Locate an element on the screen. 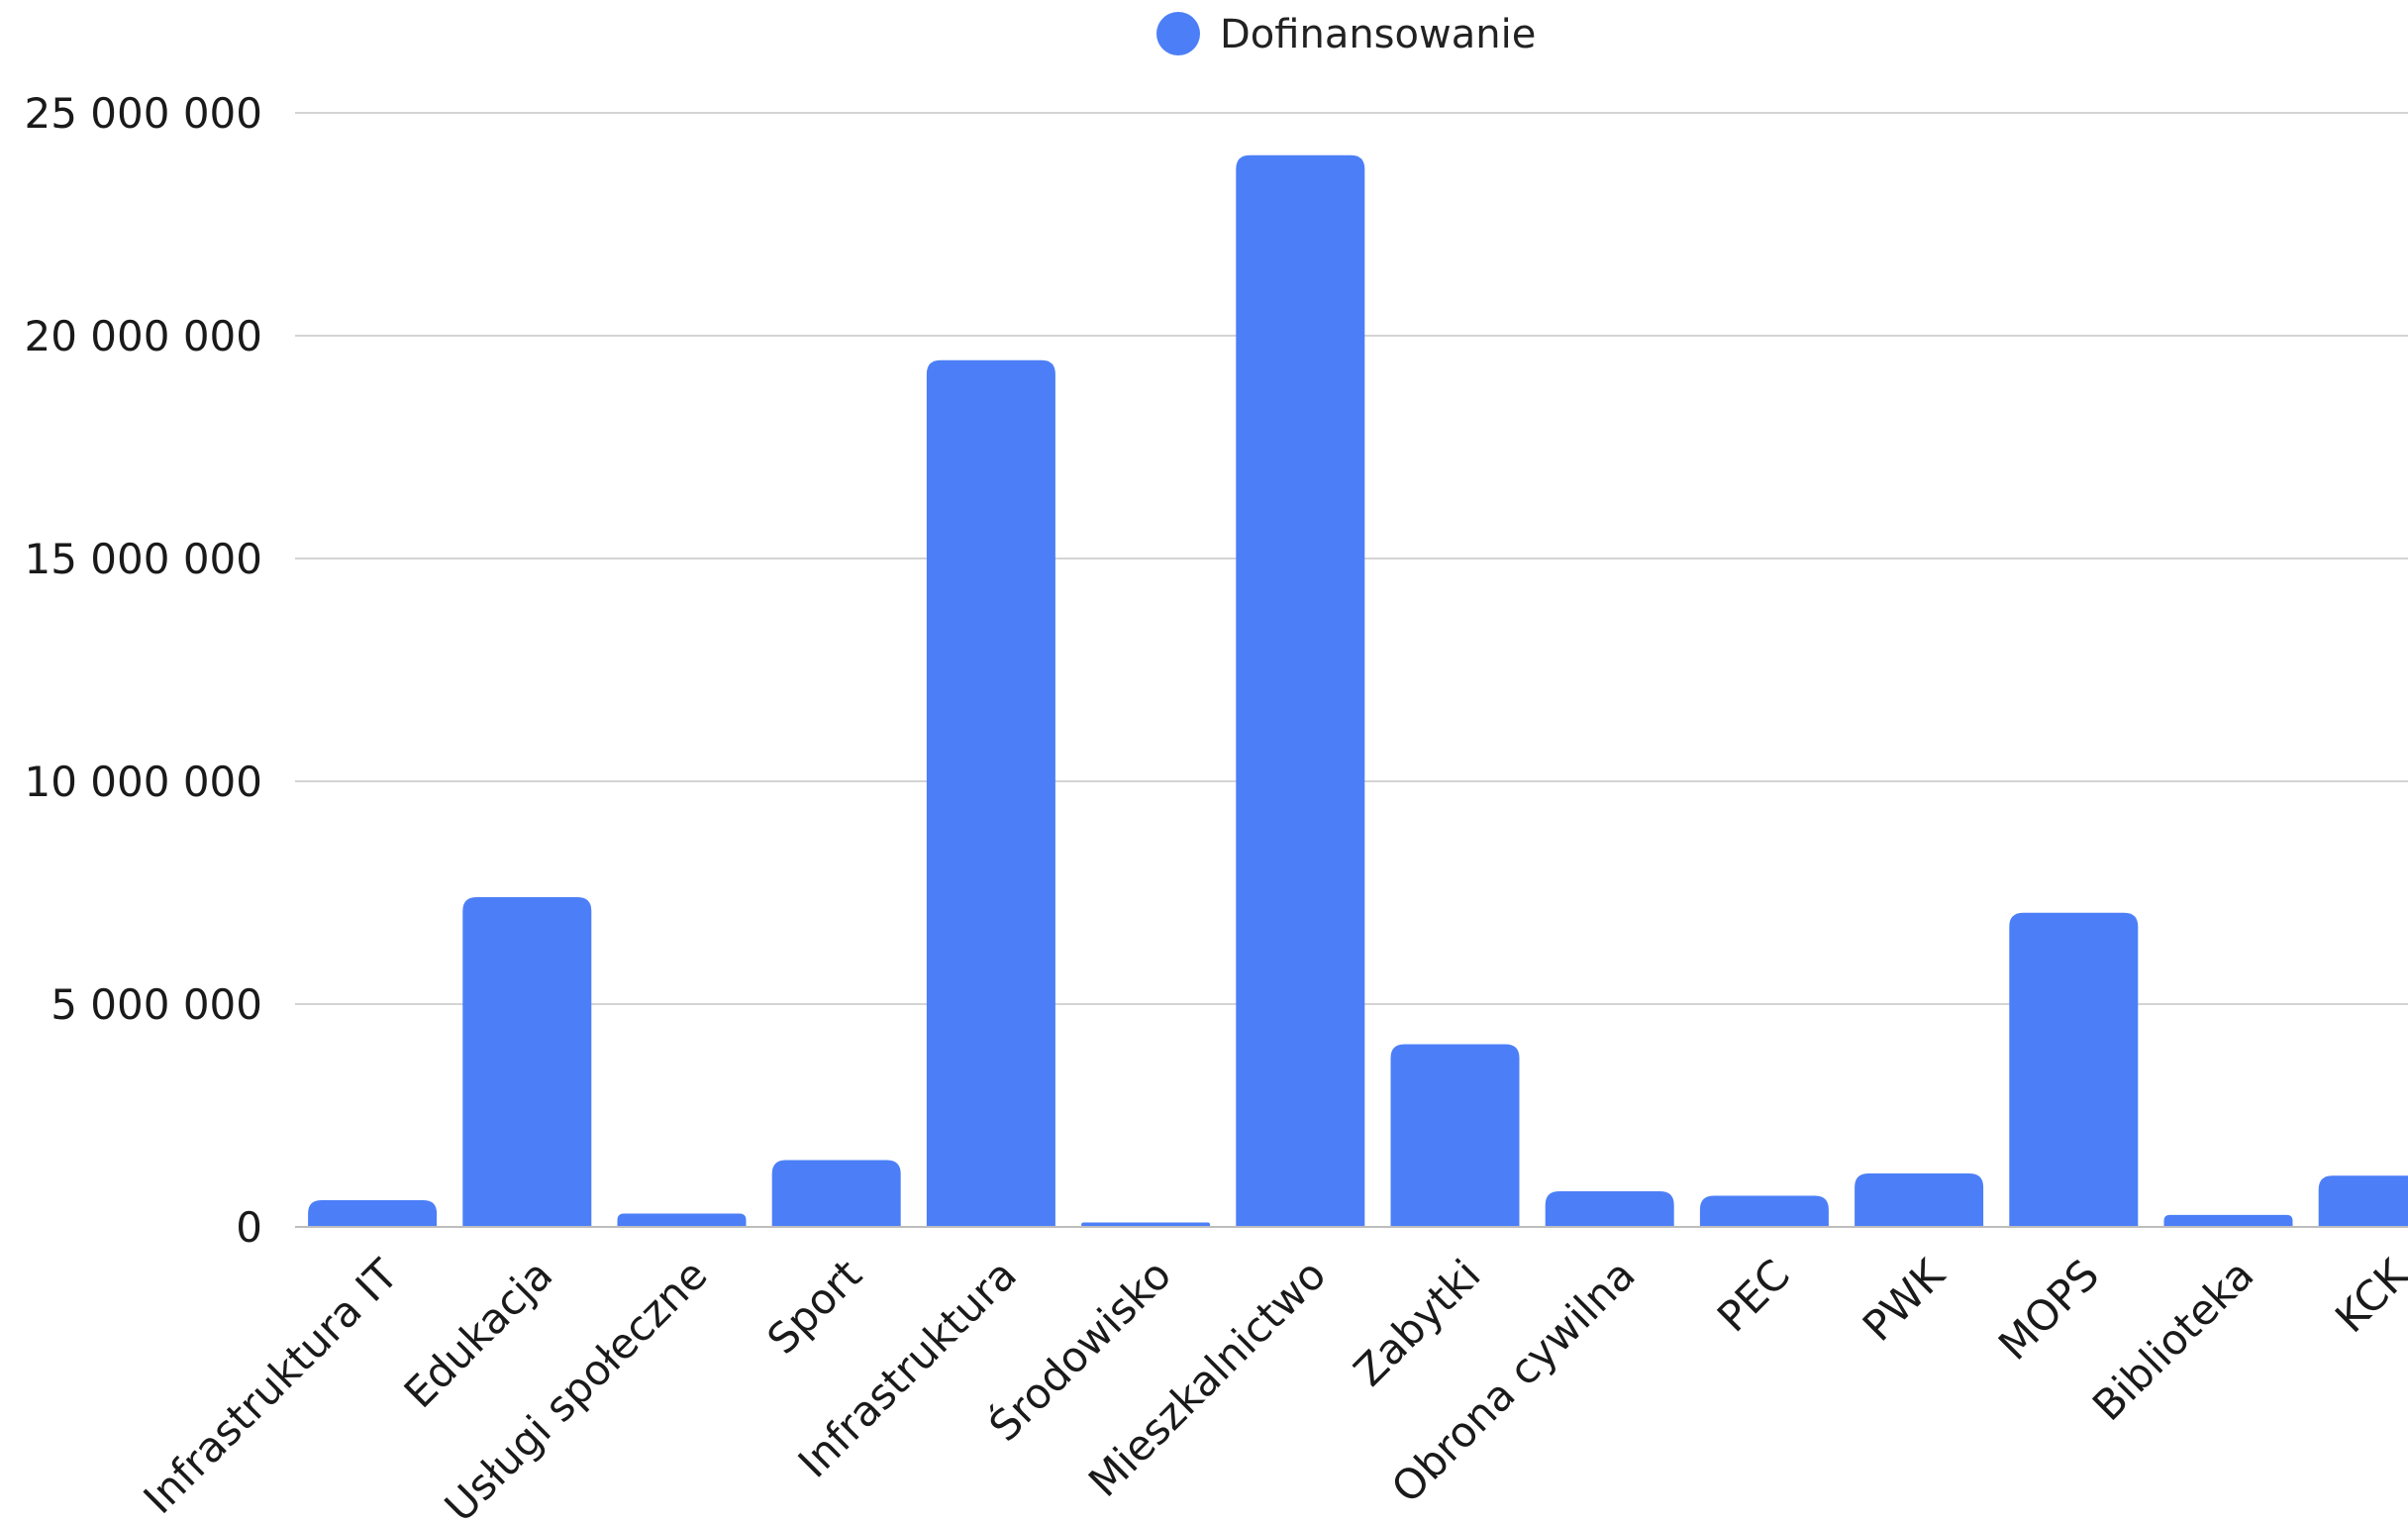 Image resolution: width=2408 pixels, height=1524 pixels. x-tick-label: PWK is located at coordinates (1904, 1299).